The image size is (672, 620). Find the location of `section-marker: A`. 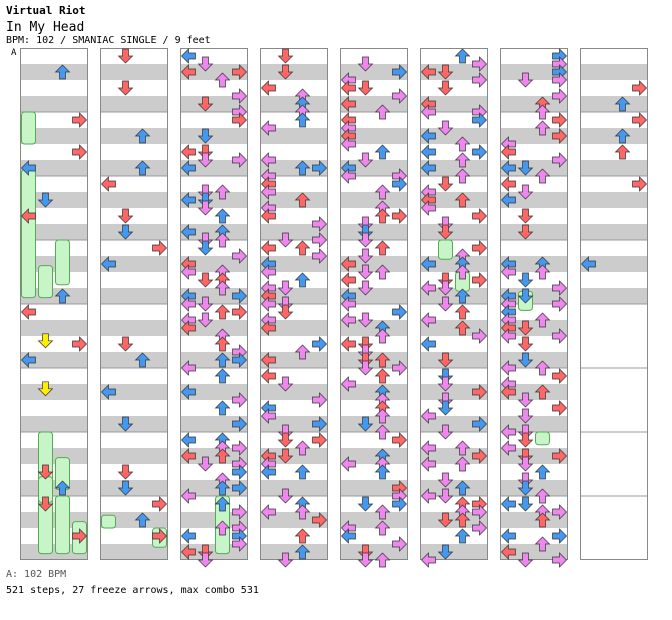

section-marker: A is located at coordinates (14, 53).